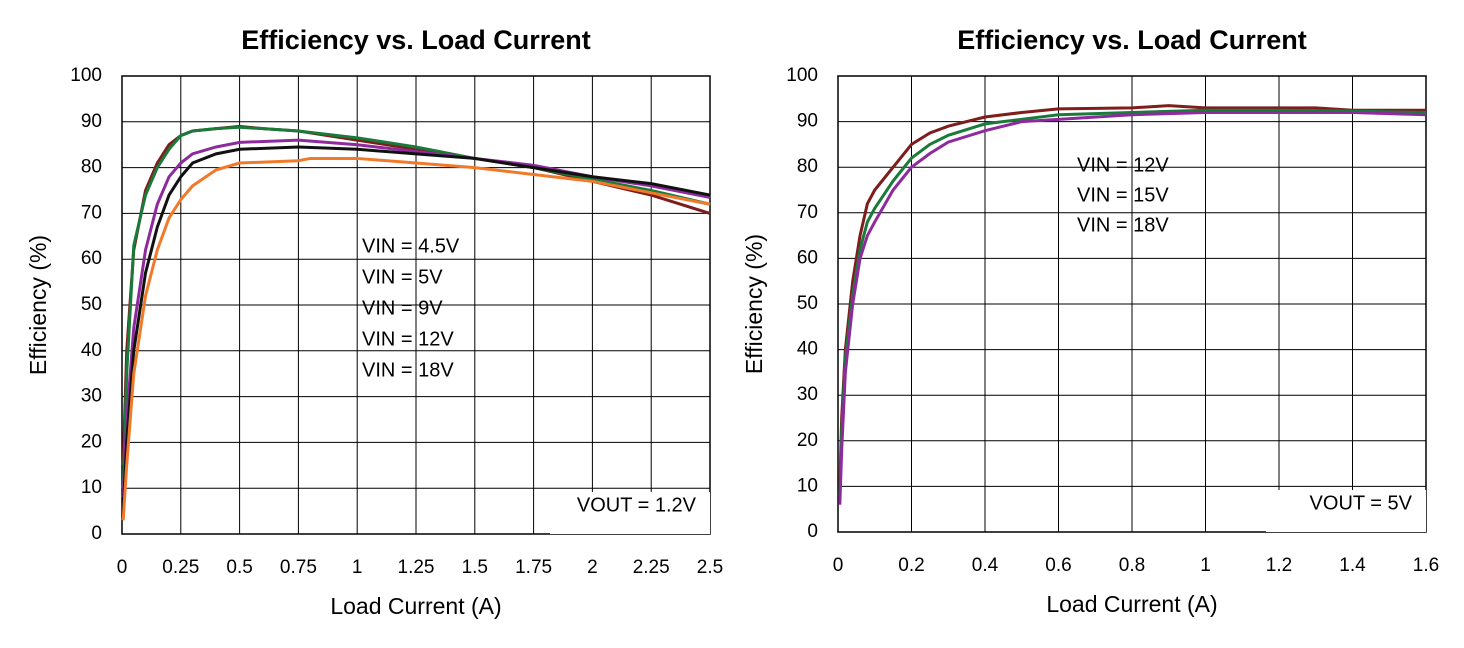 The height and width of the screenshot is (648, 1464). Describe the element at coordinates (1123, 195) in the screenshot. I see `legend-label: VIN = 15V` at that location.